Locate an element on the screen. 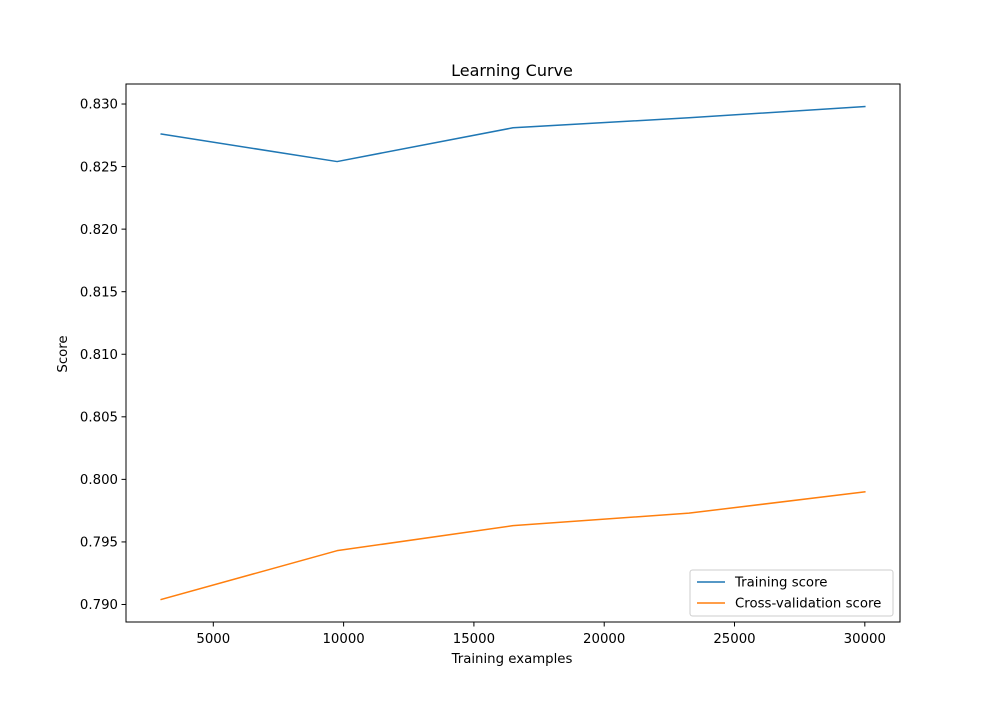 This screenshot has height=705, width=1000. cross-validation-score-line is located at coordinates (513, 546).